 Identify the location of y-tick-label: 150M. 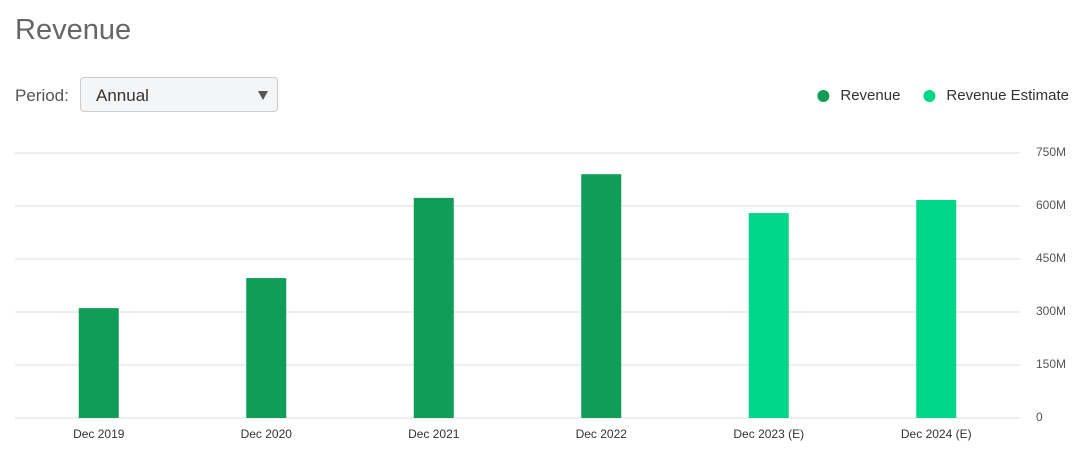
(1051, 364).